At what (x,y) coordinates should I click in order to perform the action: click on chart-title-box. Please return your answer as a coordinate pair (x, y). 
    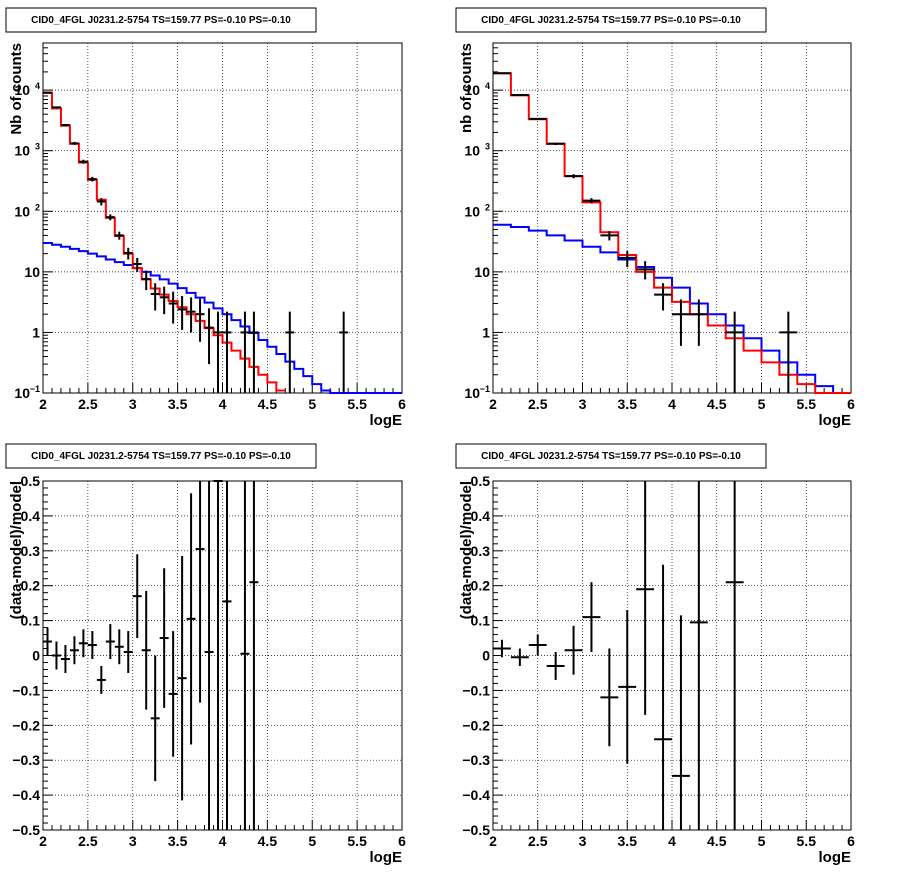
    Looking at the image, I should click on (611, 456).